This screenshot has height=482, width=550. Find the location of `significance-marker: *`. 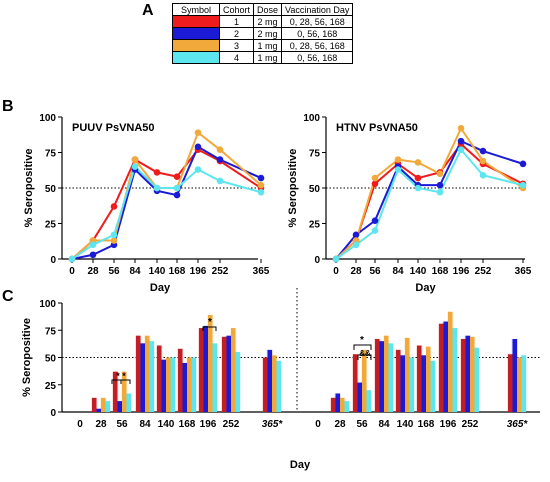

significance-marker: * is located at coordinates (210, 322).